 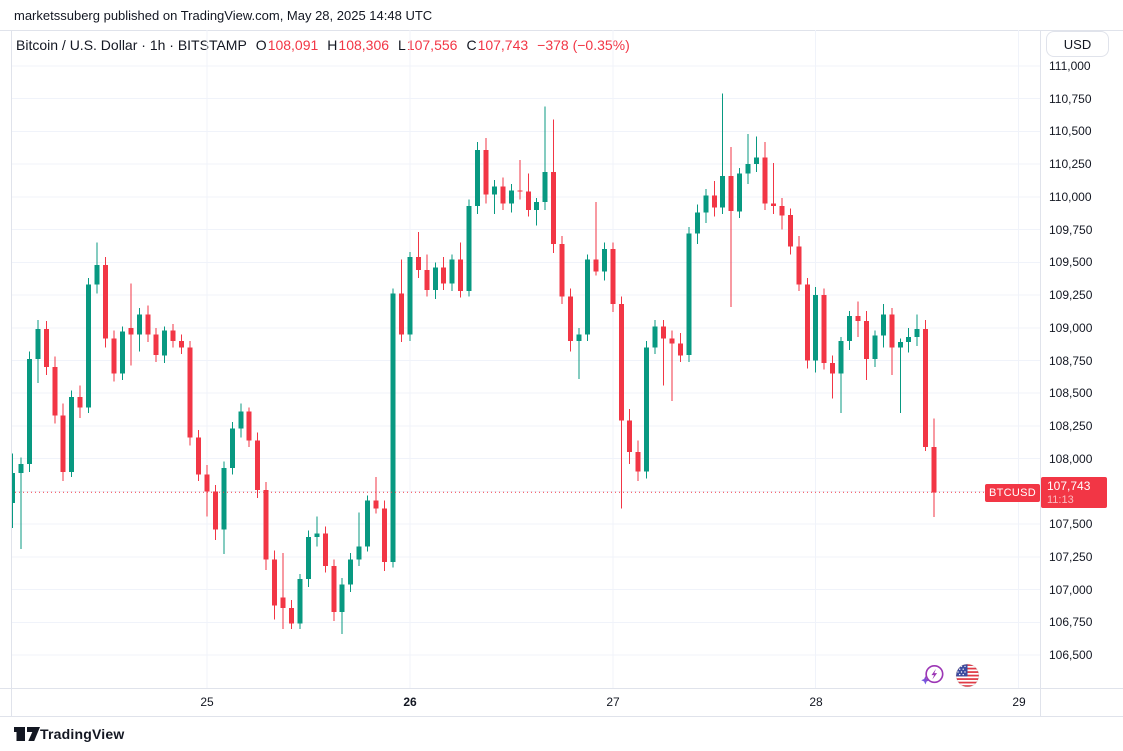 I want to click on current-price-value: 107,743, so click(x=1069, y=486).